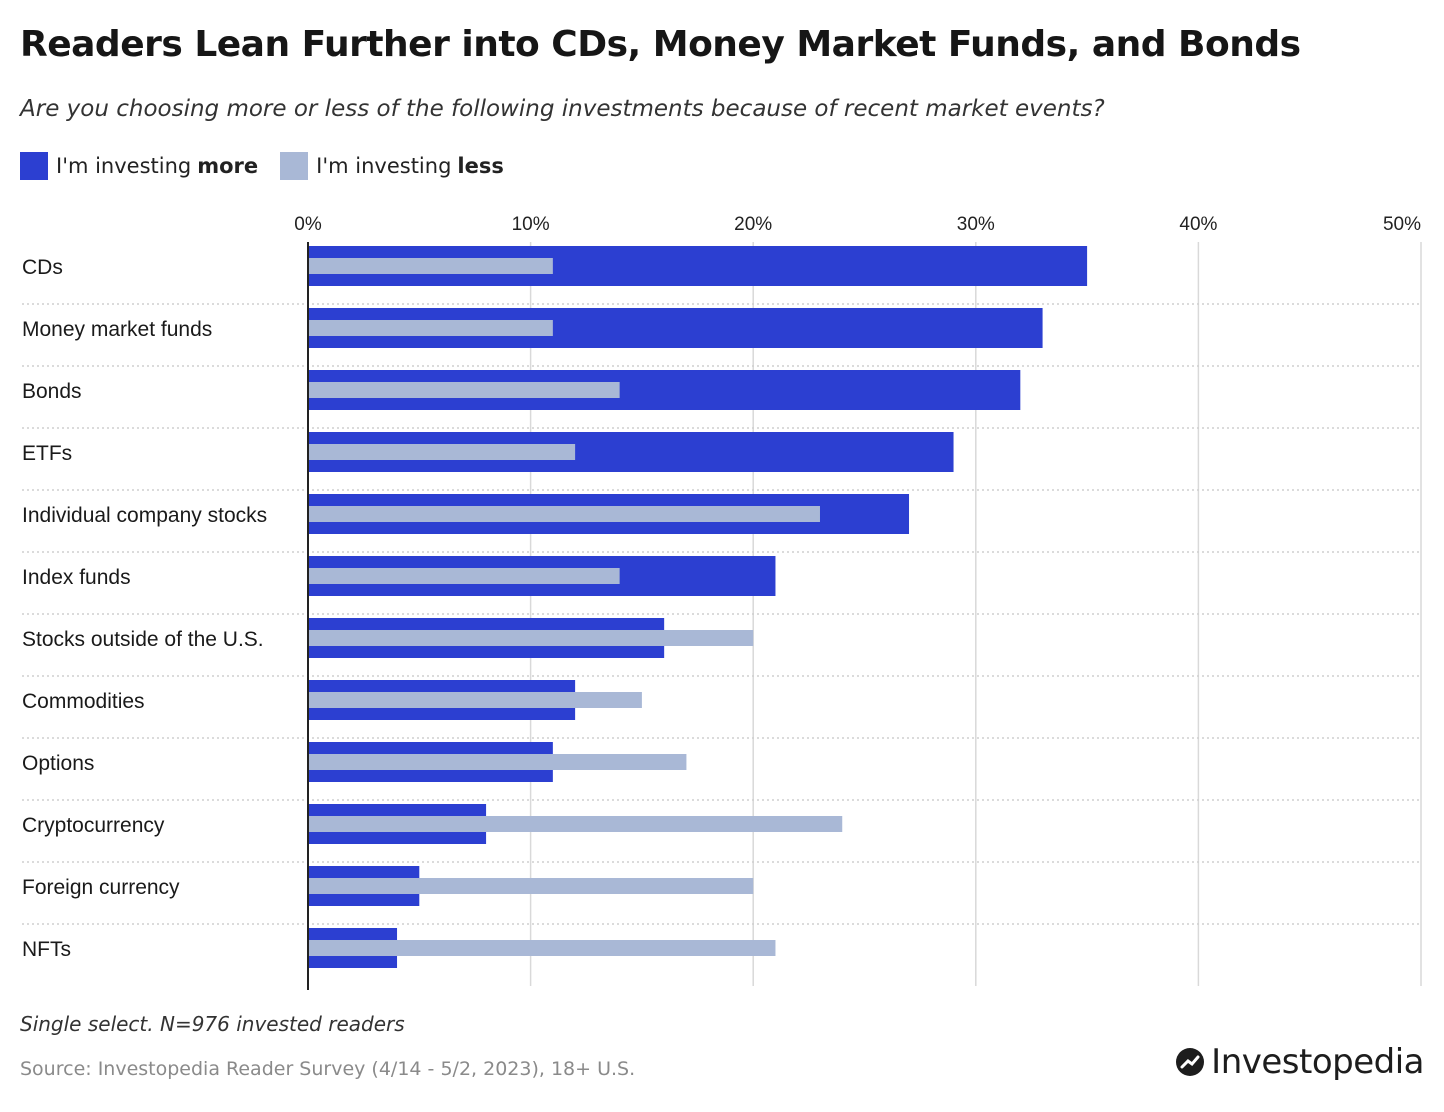 The height and width of the screenshot is (1112, 1444). What do you see at coordinates (308, 224) in the screenshot?
I see `x-tick-label: 0%` at bounding box center [308, 224].